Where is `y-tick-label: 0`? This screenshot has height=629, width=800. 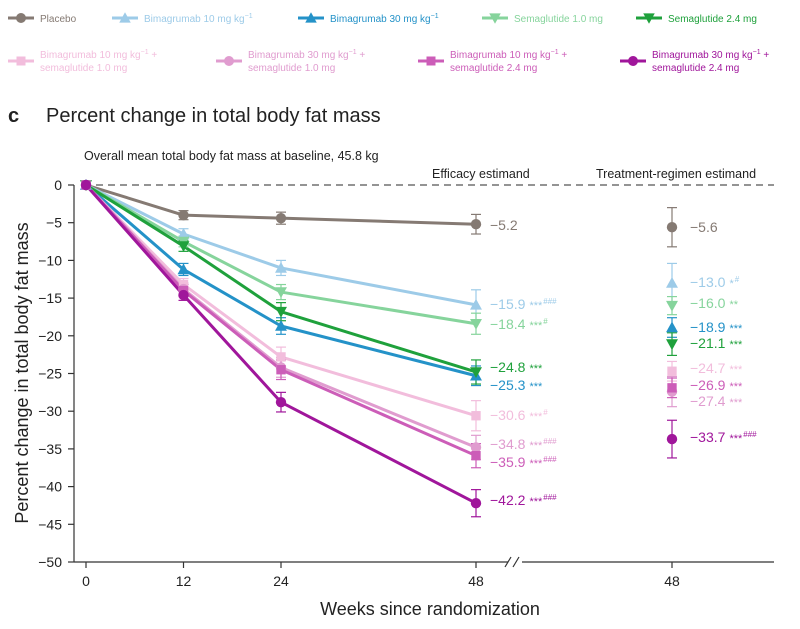 y-tick-label: 0 is located at coordinates (58, 185).